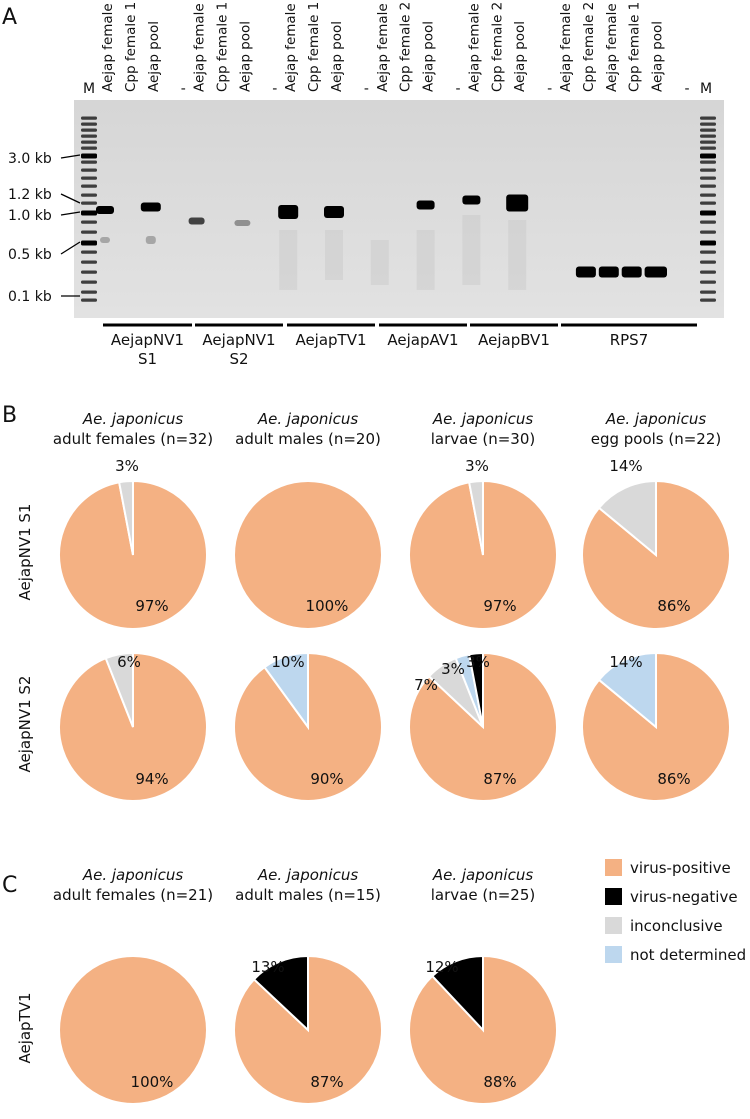 The image size is (750, 1119). I want to click on row-label-tv1: AejapTV1, so click(25, 1027).